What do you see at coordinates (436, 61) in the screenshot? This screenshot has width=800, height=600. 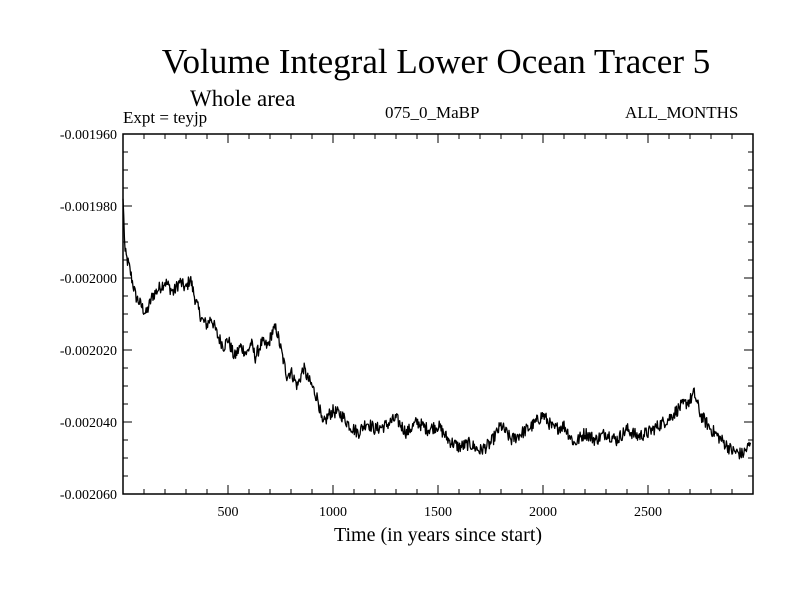 I see `chart-title: Volume Integral Lower Ocean Tracer 5` at bounding box center [436, 61].